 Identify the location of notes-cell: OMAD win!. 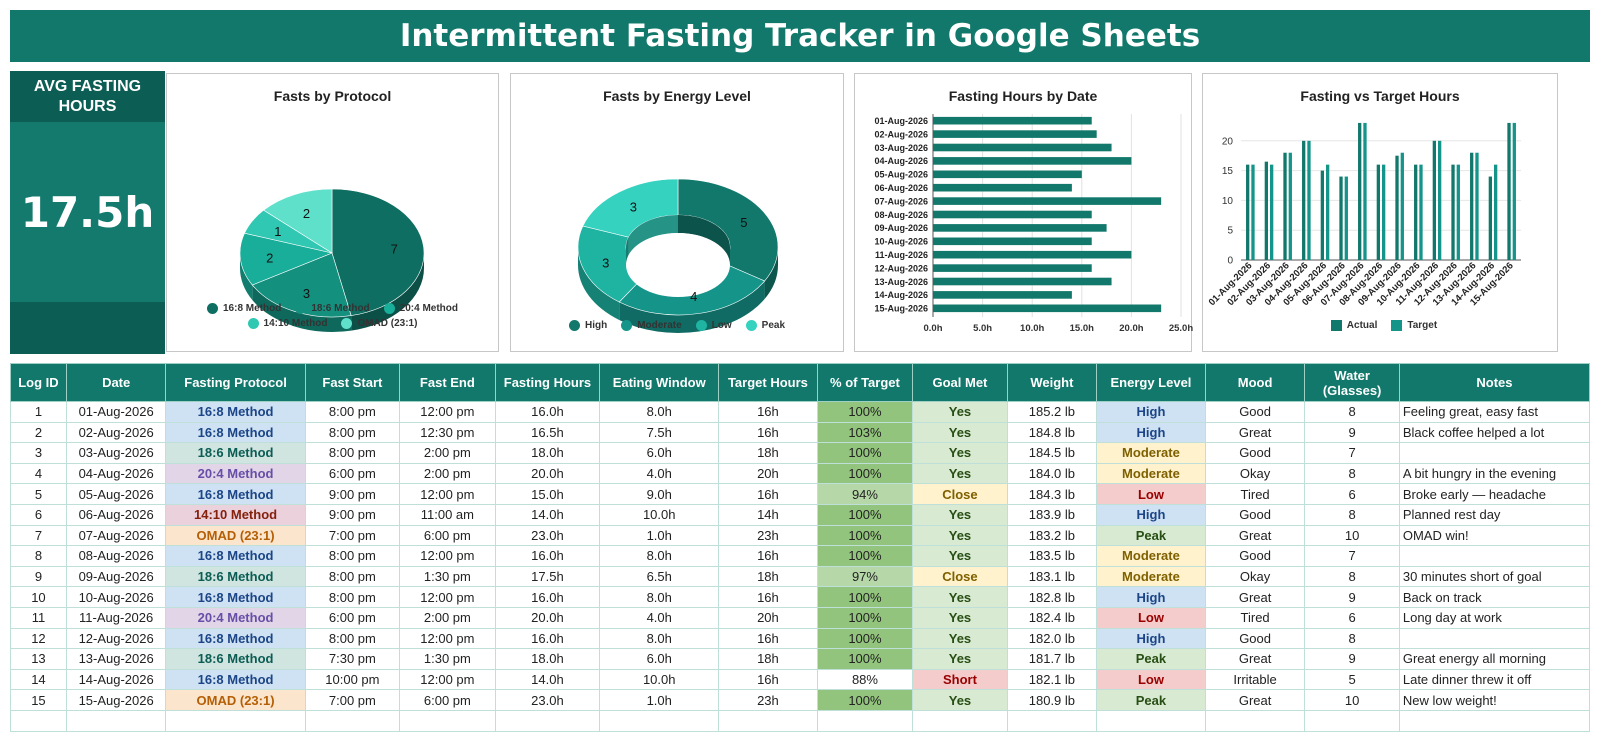
(1494, 535).